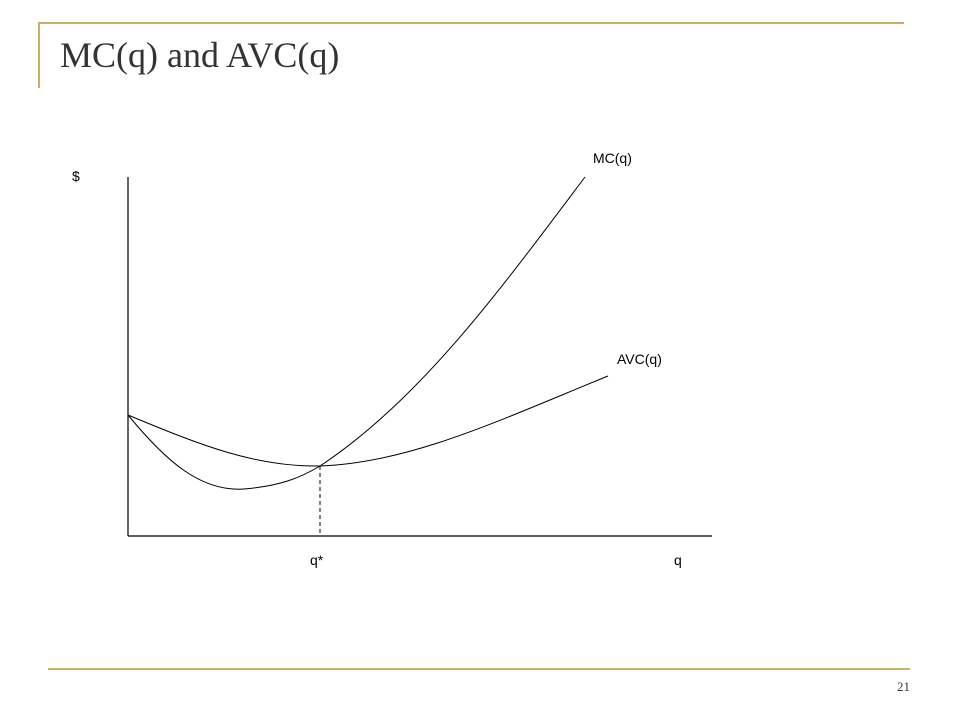 The image size is (960, 720). I want to click on left-rule, so click(39, 55).